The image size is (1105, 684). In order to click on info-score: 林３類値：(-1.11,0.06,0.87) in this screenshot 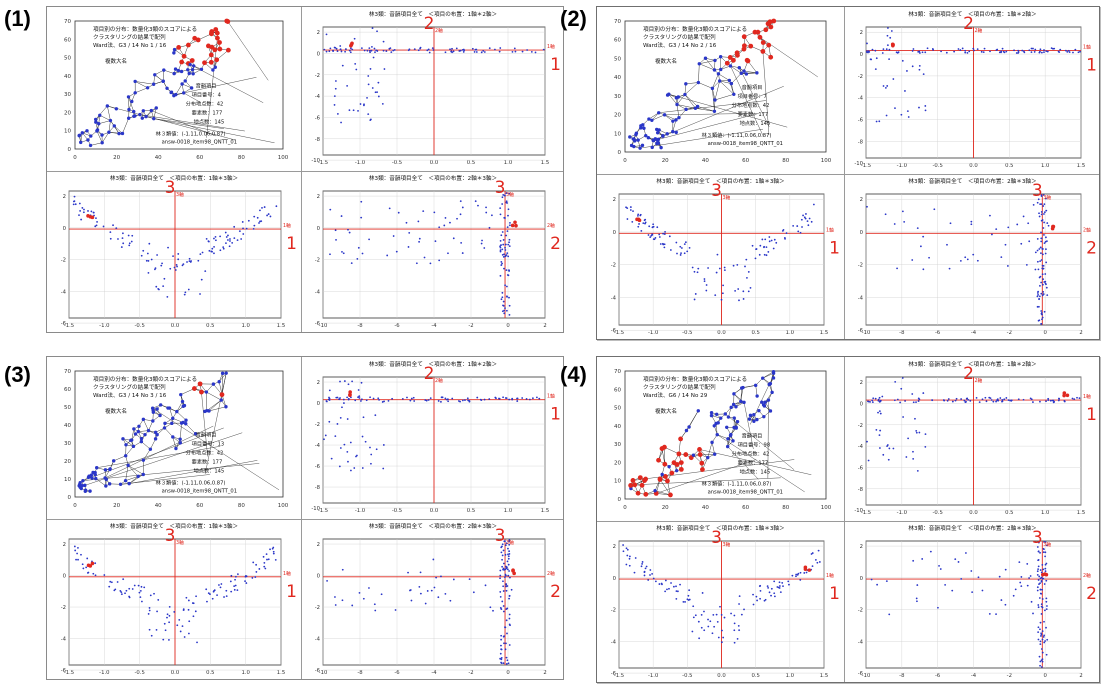, I will do `click(191, 483)`.